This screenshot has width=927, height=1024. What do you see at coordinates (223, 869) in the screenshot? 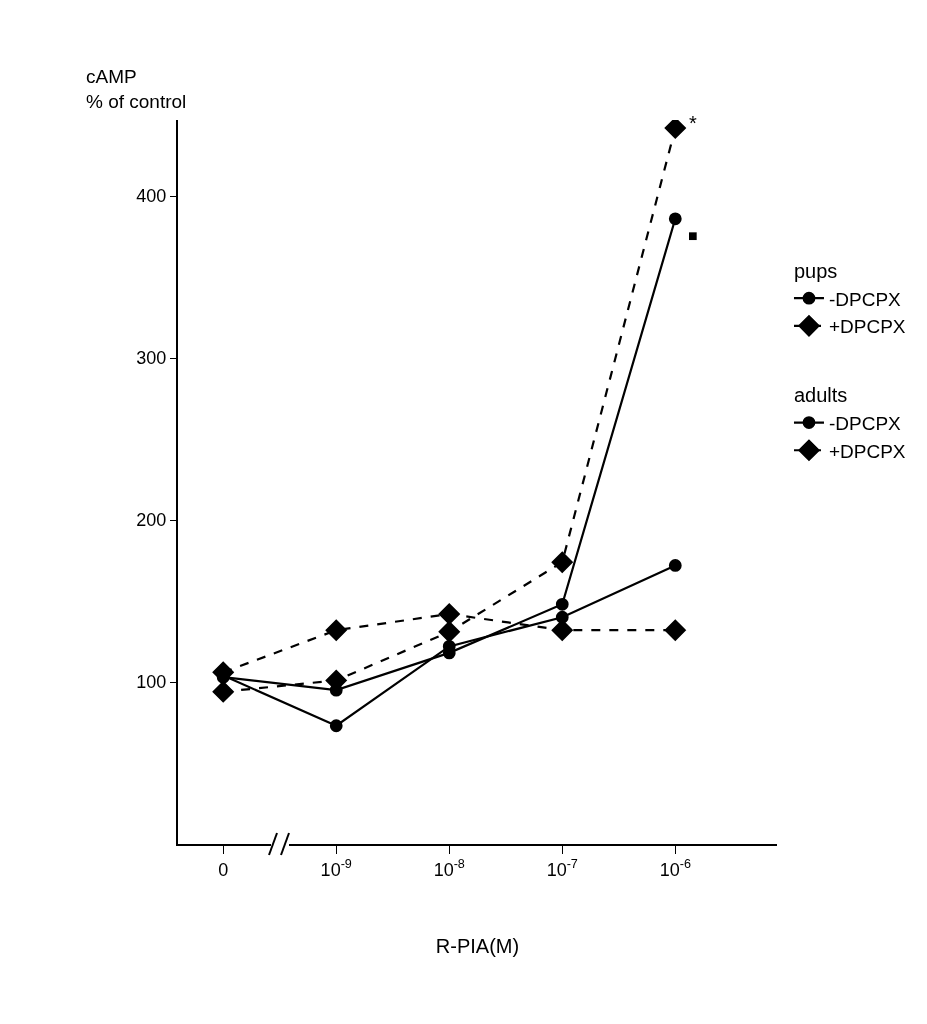
I see `x-tick-label: 0` at bounding box center [223, 869].